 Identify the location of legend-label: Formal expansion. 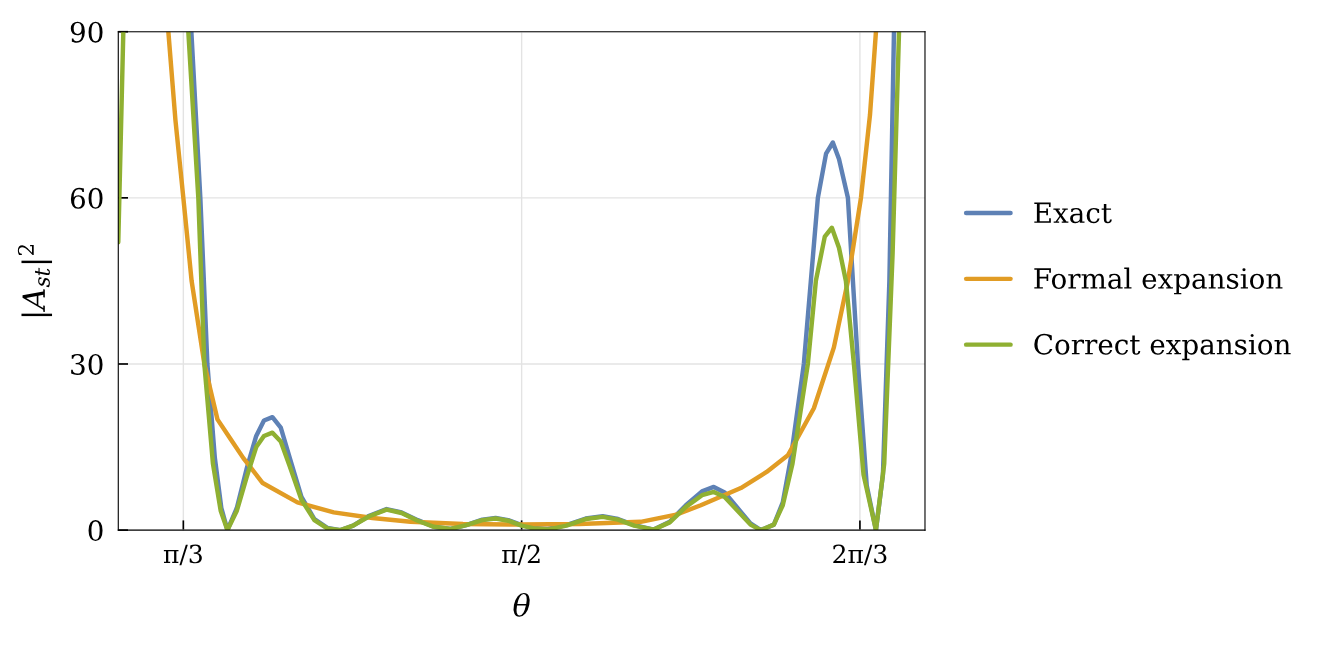
(1158, 281).